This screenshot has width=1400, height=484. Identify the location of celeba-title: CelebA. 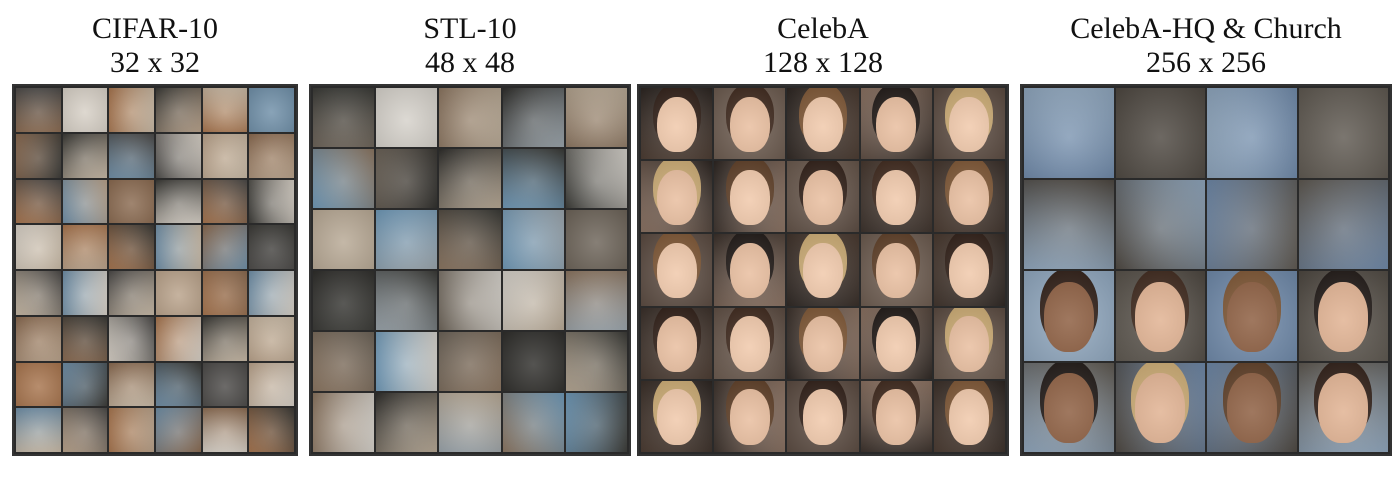
(823, 28).